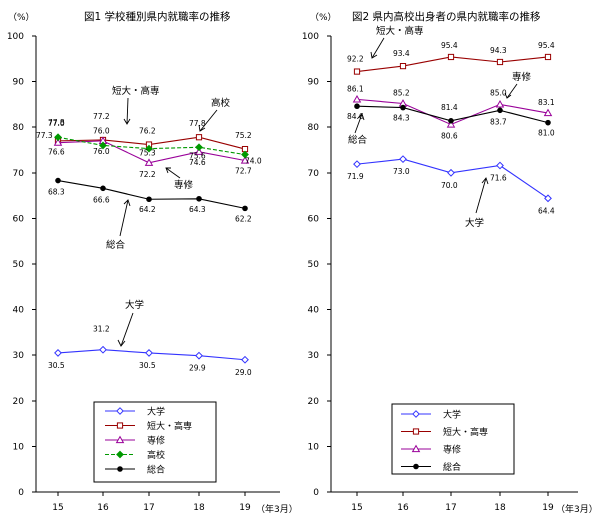 This screenshot has width=610, height=519. Describe the element at coordinates (19, 219) in the screenshot. I see `chart-1-y-tick-label-6: 60` at that location.